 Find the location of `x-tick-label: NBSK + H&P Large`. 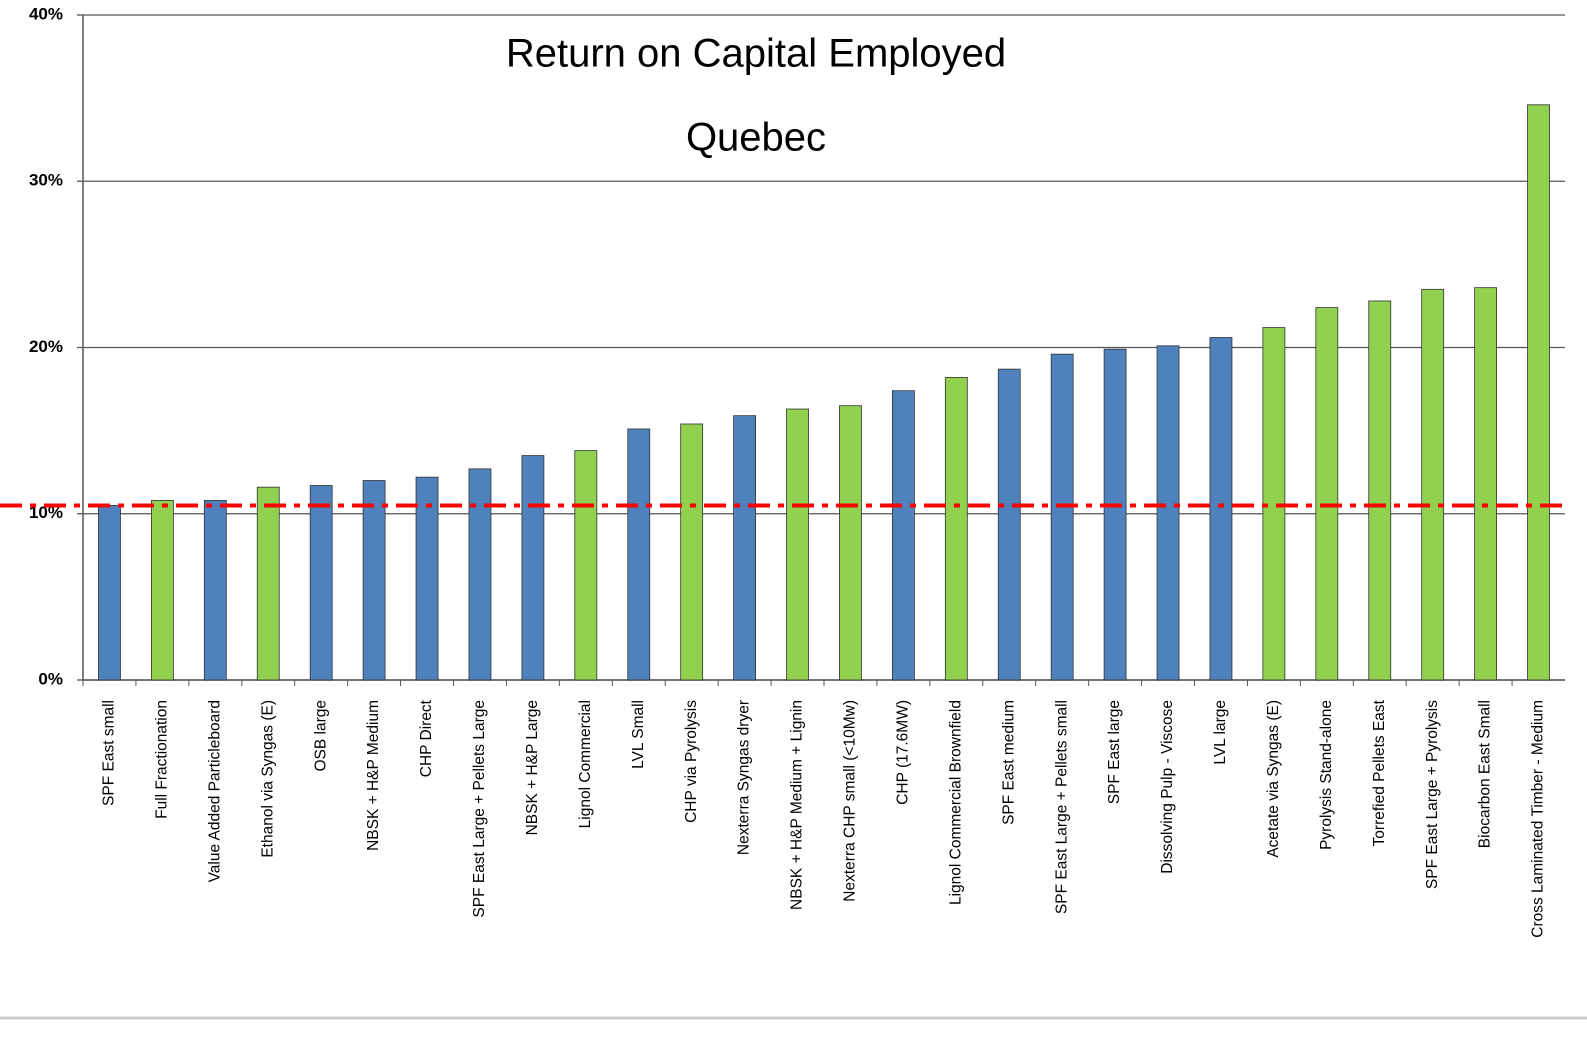

x-tick-label: NBSK + H&P Large is located at coordinates (532, 767).